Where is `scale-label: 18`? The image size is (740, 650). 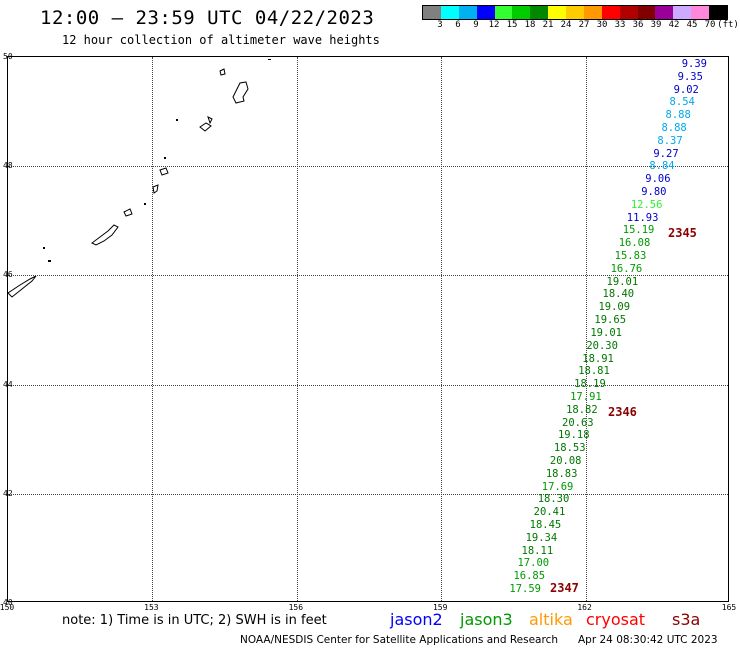 scale-label: 18 is located at coordinates (530, 25).